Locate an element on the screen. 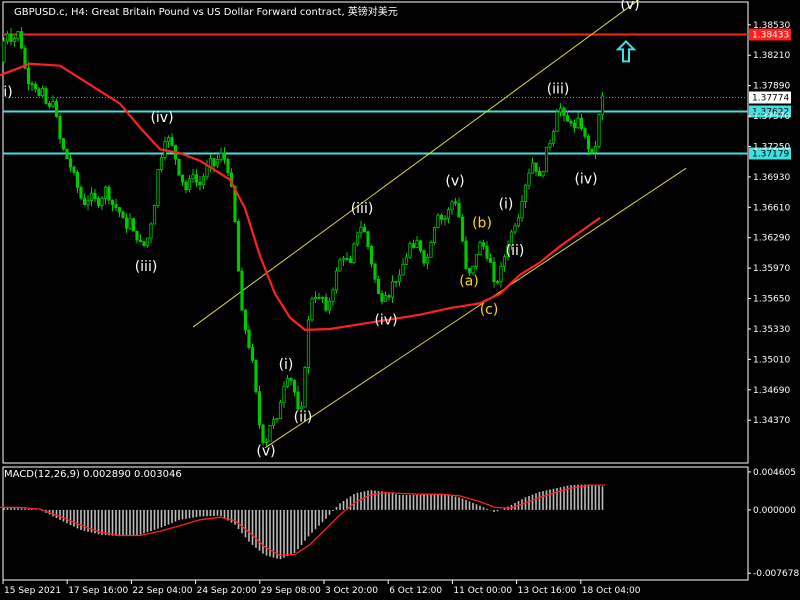 This screenshot has width=800, height=600. price-tick-label: 1.37570 is located at coordinates (771, 117).